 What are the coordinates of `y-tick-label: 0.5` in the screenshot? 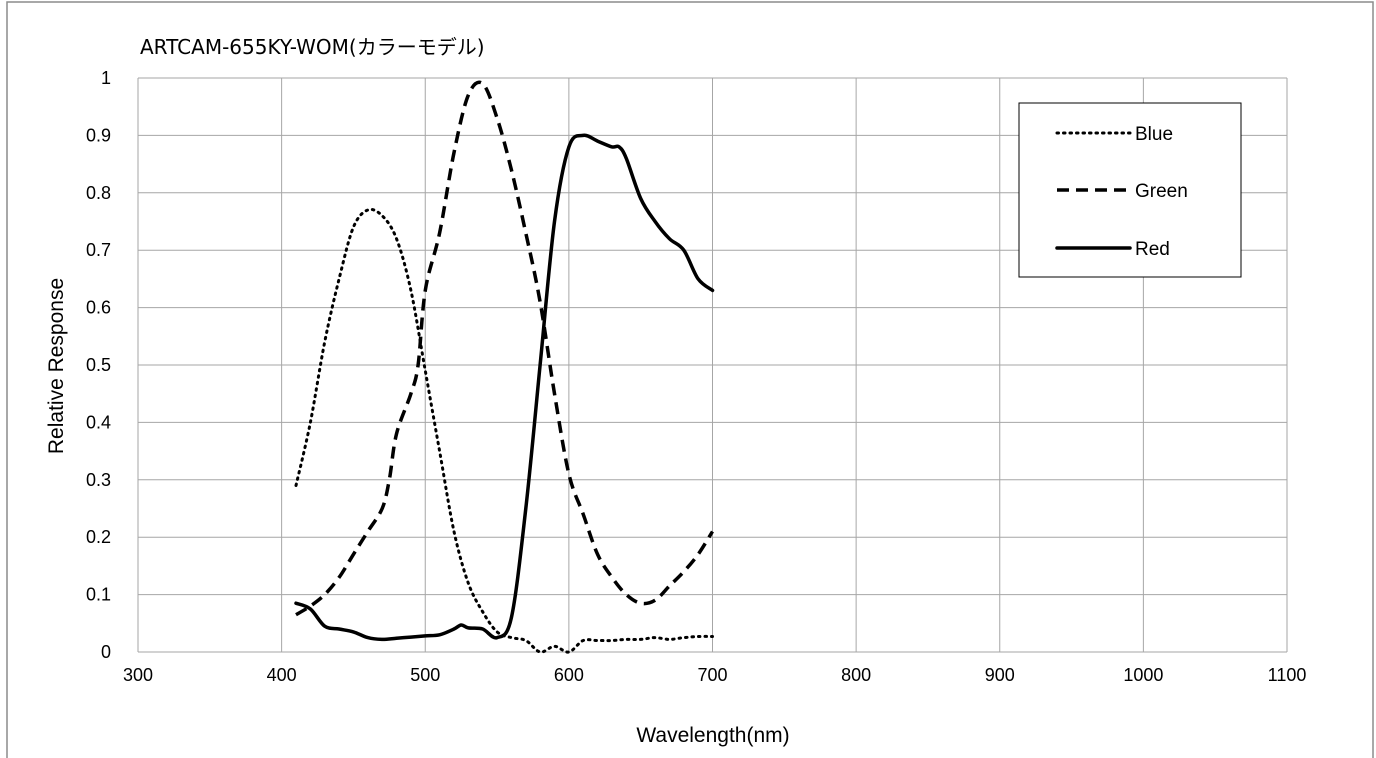 It's located at (98, 365).